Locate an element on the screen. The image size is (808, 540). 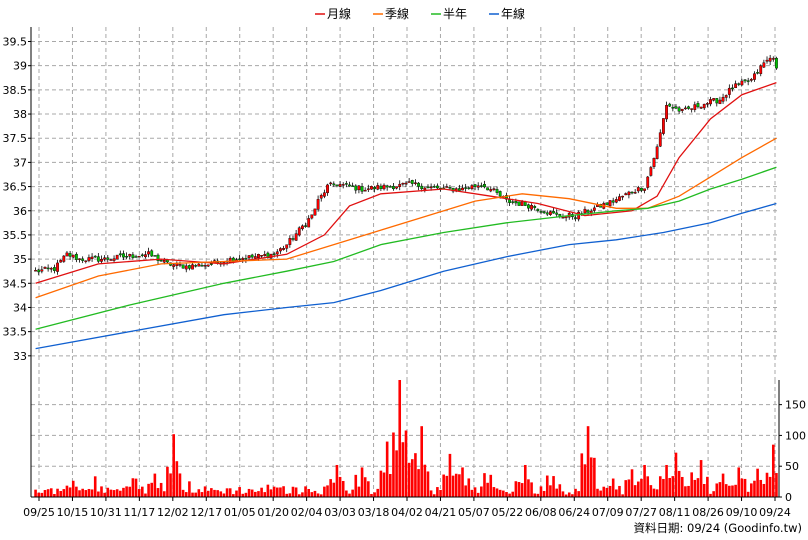
volume-tick-label: 100 is located at coordinates (795, 435).